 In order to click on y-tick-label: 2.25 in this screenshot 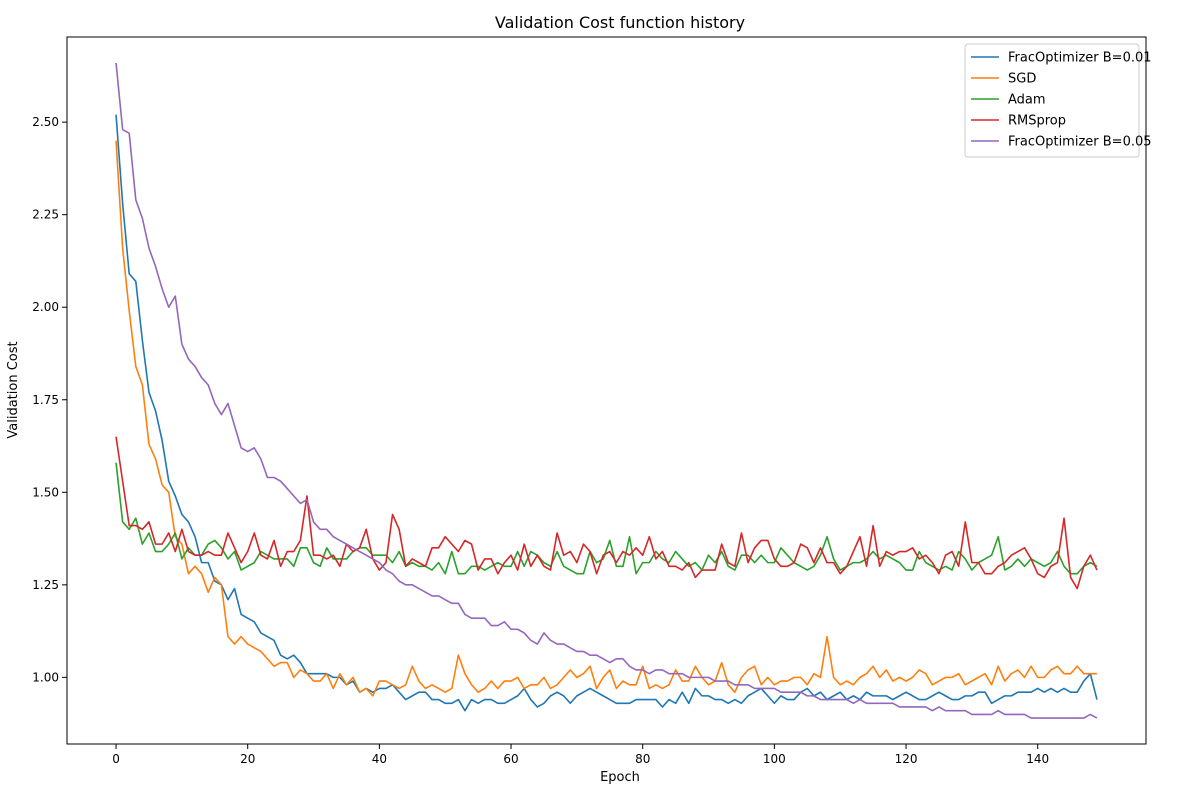, I will do `click(45, 215)`.